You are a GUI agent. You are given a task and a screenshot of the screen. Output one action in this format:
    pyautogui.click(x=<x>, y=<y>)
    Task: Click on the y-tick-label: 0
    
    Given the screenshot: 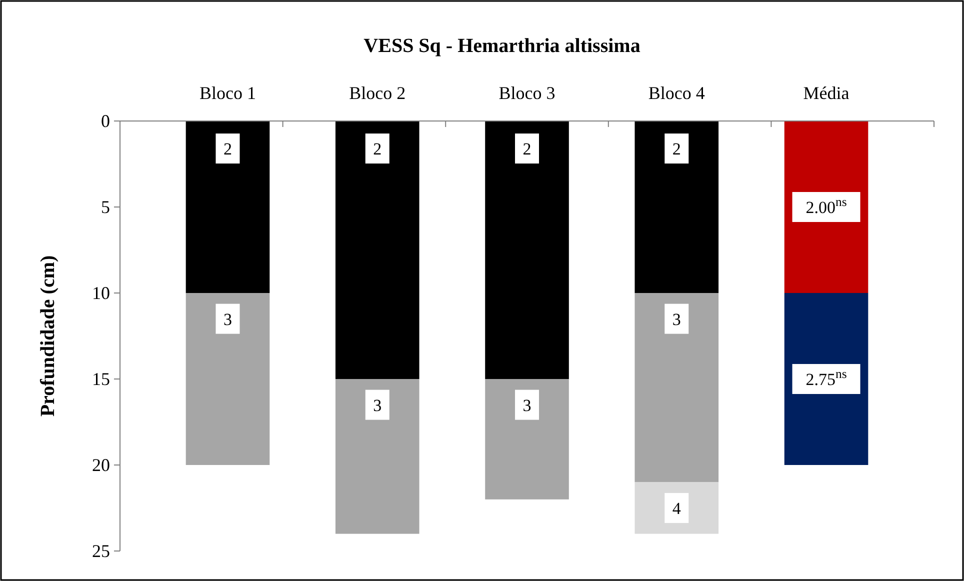 What is the action you would take?
    pyautogui.click(x=105, y=121)
    